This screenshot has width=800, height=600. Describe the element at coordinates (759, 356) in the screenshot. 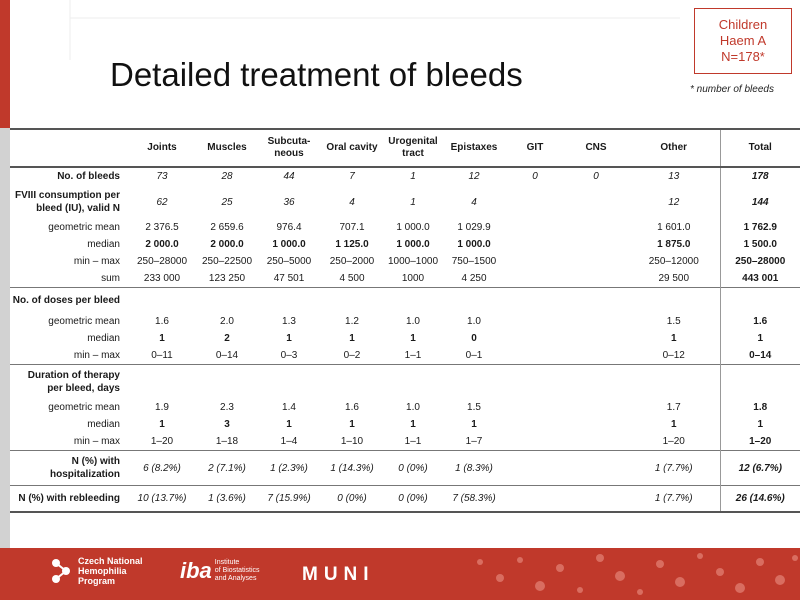

I see `table-cell: 0–14` at that location.